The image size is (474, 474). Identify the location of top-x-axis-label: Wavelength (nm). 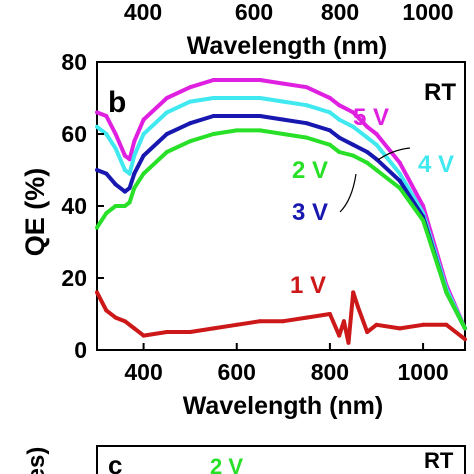
(287, 46).